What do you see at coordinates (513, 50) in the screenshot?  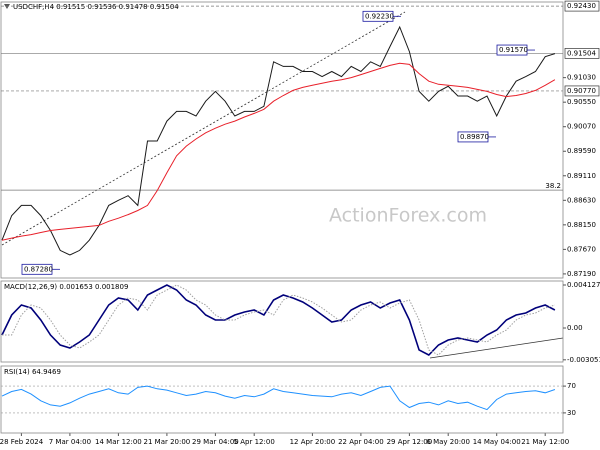 I see `price-label: 0.91570` at bounding box center [513, 50].